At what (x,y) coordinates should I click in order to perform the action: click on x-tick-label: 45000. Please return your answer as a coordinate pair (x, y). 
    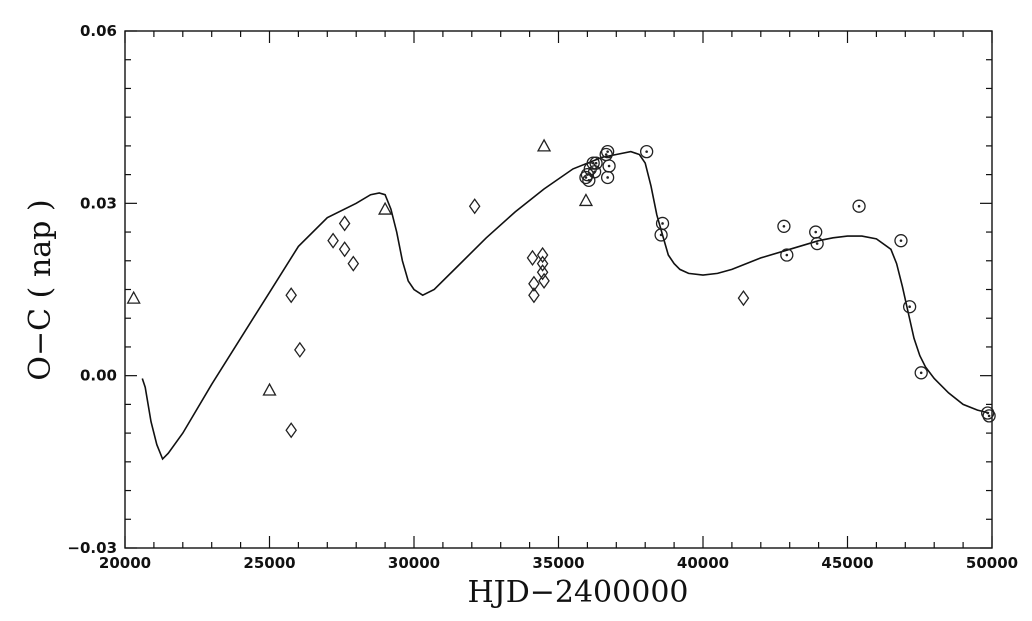
    Looking at the image, I should click on (847, 563).